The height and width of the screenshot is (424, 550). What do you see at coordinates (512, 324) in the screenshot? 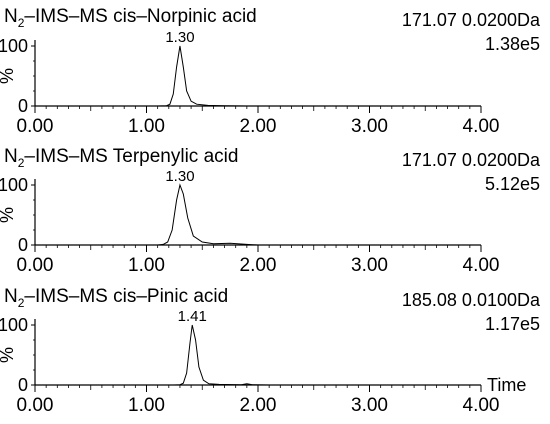
I see `intensity-label: 1.17e5` at bounding box center [512, 324].